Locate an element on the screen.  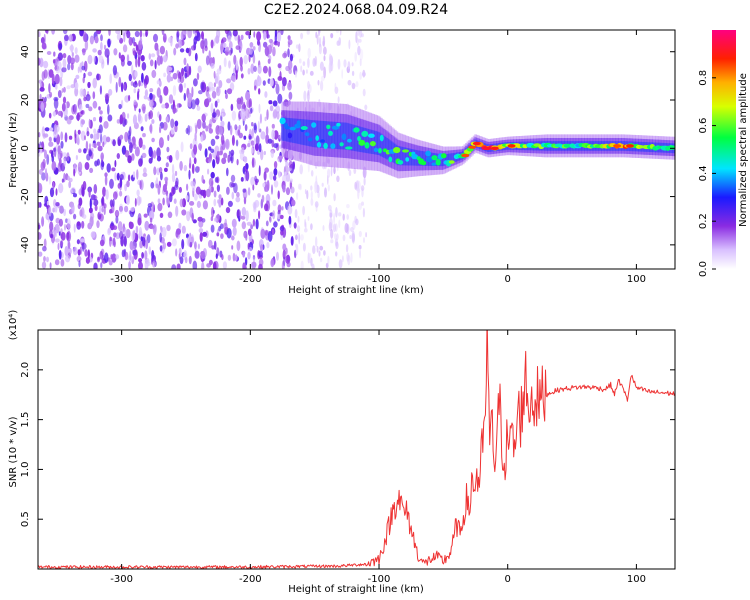
signal-trace-layer is located at coordinates (477, 140).